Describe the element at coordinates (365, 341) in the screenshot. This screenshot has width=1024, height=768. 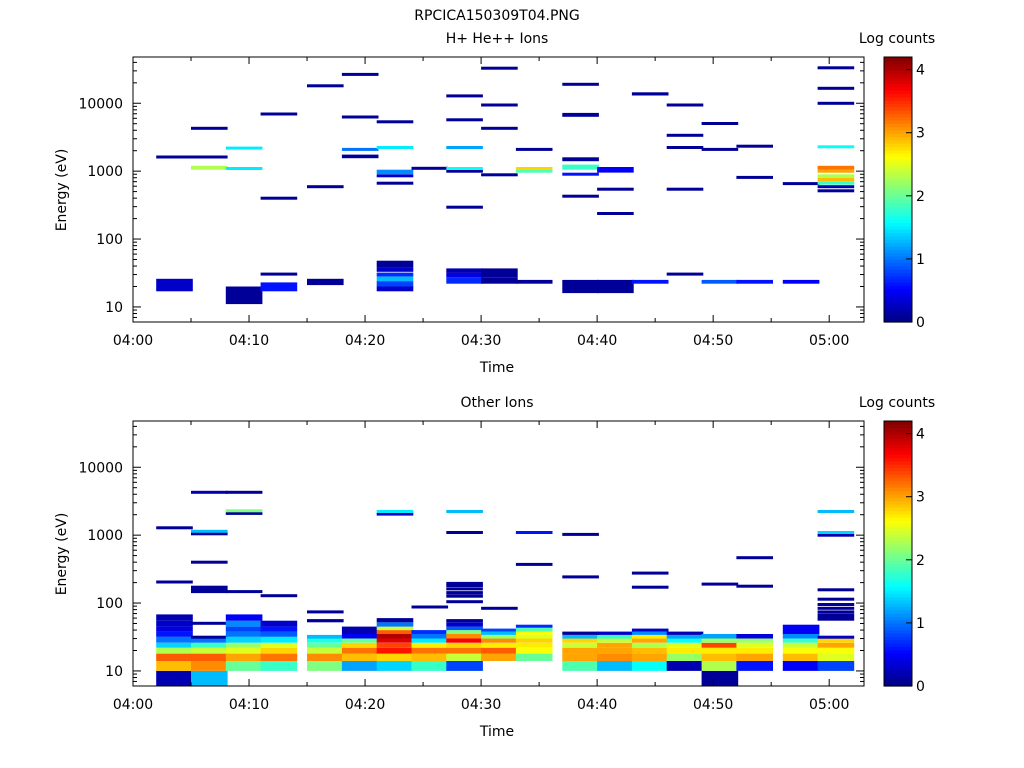
I see `x-tick-label: 04:20` at that location.